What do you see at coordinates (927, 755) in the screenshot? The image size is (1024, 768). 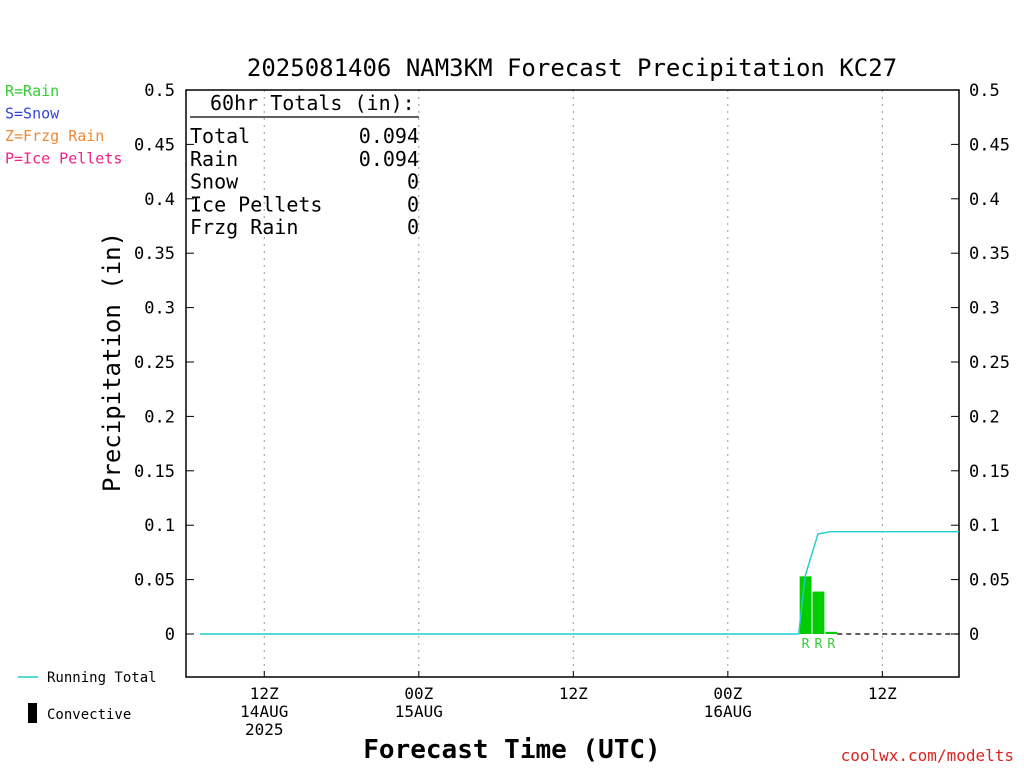 I see `credit-text: coolwx.com/modelts` at bounding box center [927, 755].